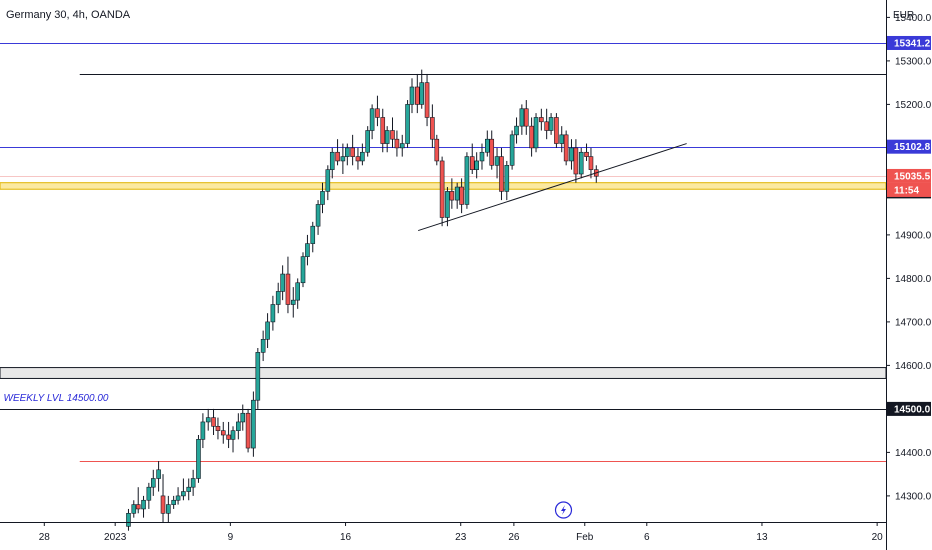 Image resolution: width=932 pixels, height=550 pixels. I want to click on y-tick-label: 14300.0, so click(913, 496).